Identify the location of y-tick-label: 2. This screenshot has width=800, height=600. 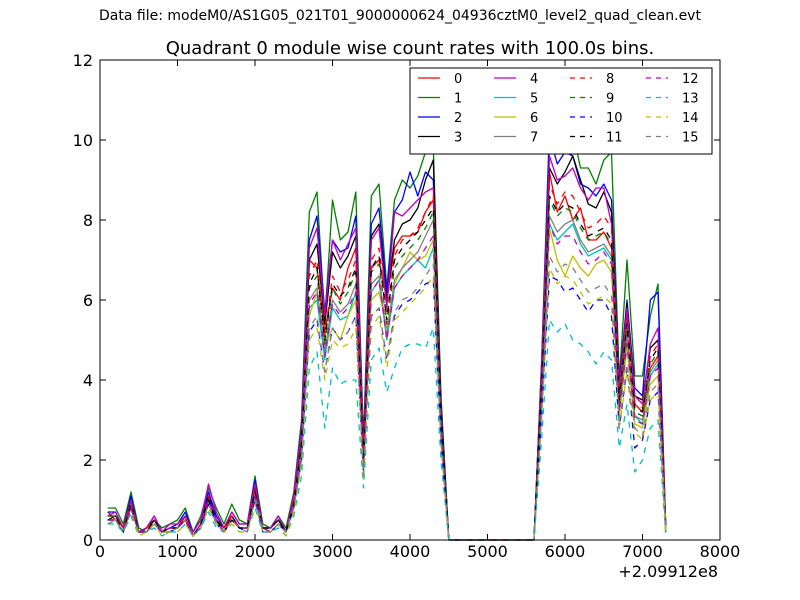
(88, 460).